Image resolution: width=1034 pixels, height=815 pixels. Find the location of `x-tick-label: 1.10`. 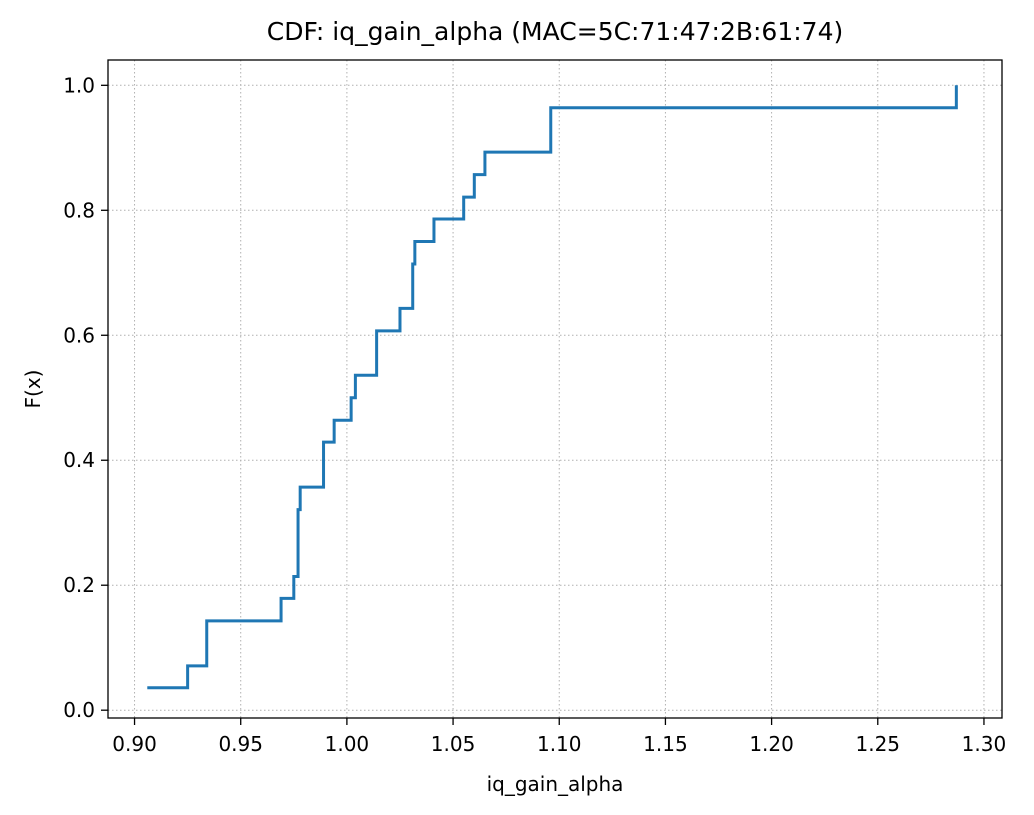

x-tick-label: 1.10 is located at coordinates (559, 744).